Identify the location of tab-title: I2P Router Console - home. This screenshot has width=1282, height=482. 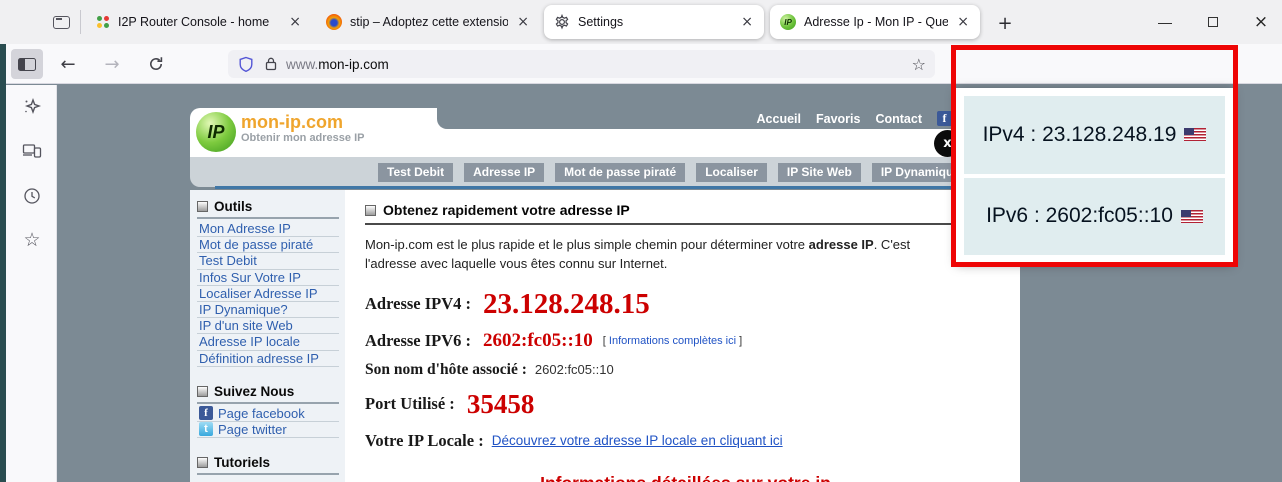
(194, 22).